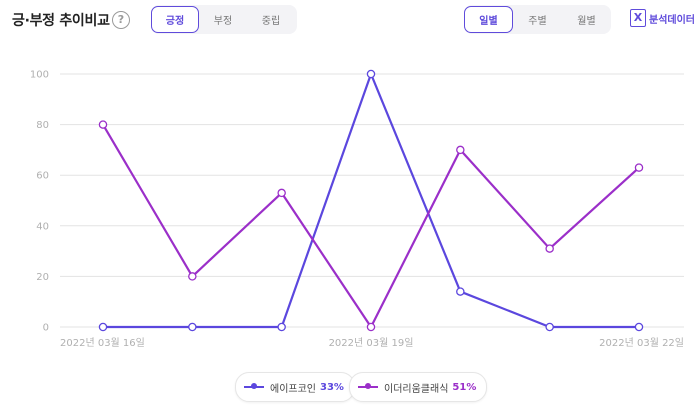 This screenshot has height=419, width=700. What do you see at coordinates (638, 18) in the screenshot?
I see `excel-icon: X` at bounding box center [638, 18].